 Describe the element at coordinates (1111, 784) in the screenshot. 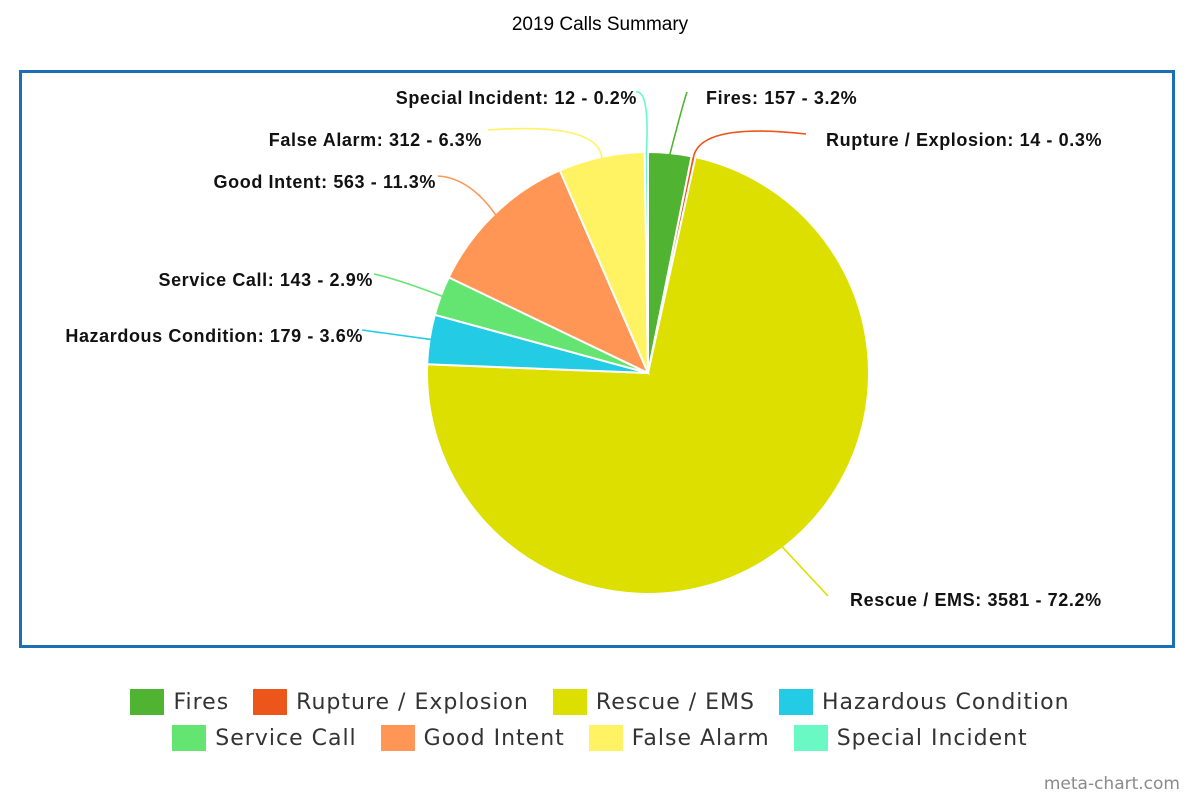

I see `watermark: meta-chart.com` at that location.